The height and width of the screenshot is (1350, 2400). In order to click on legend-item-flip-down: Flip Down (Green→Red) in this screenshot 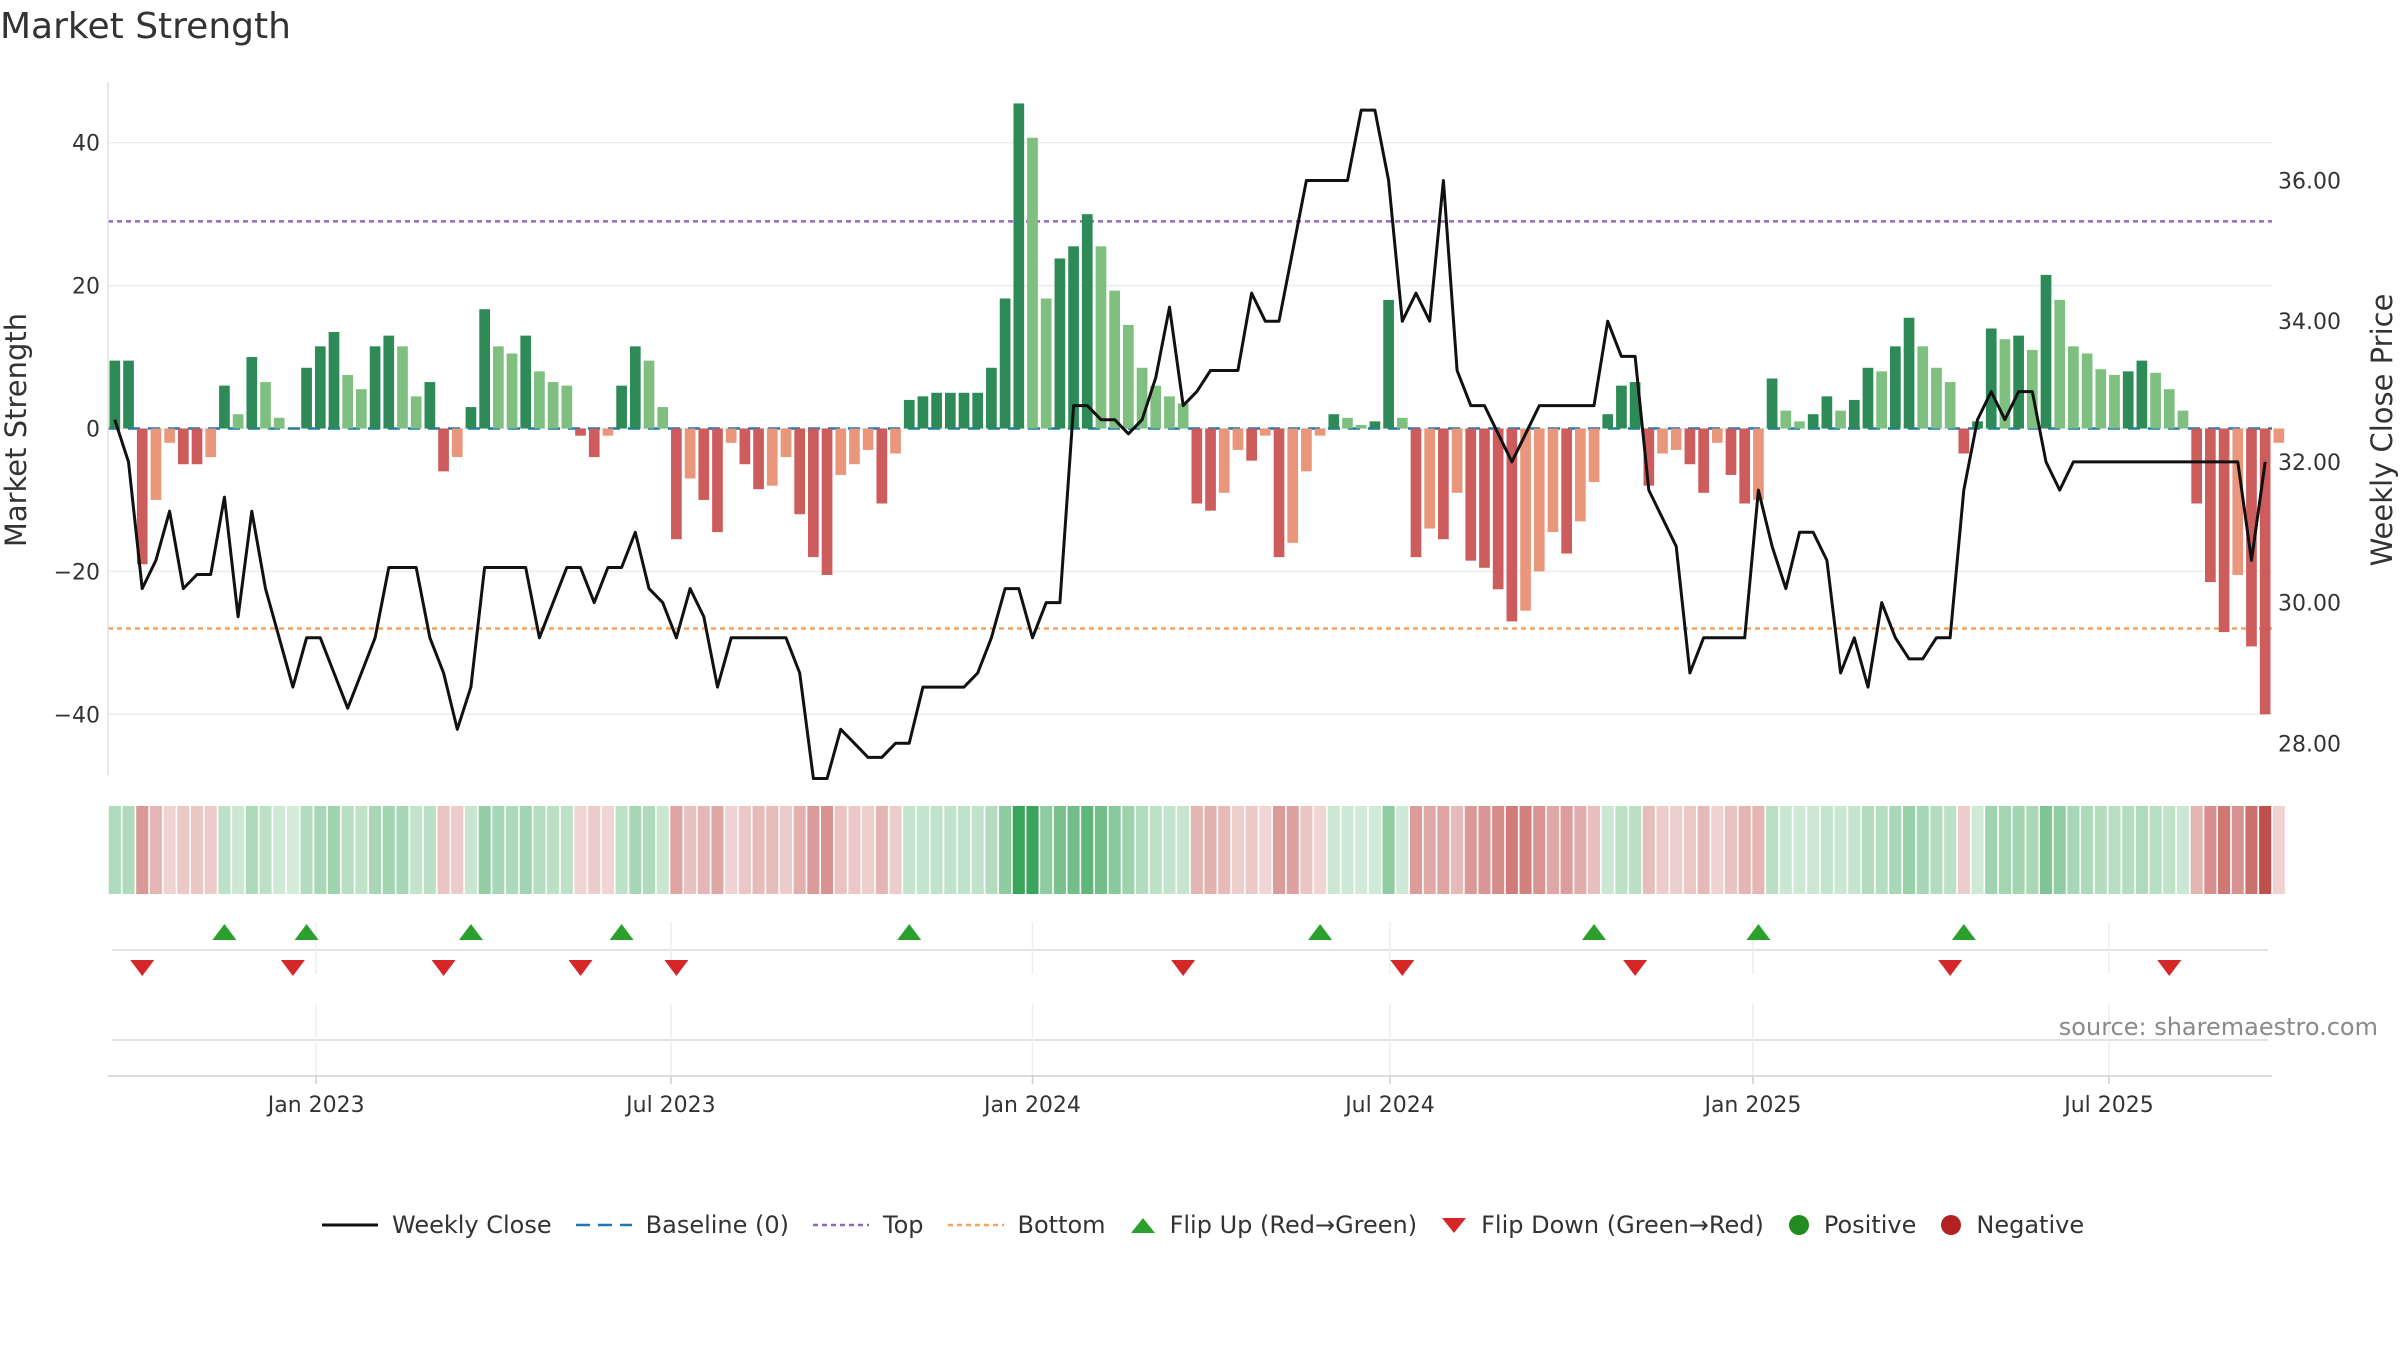, I will do `click(1601, 1225)`.